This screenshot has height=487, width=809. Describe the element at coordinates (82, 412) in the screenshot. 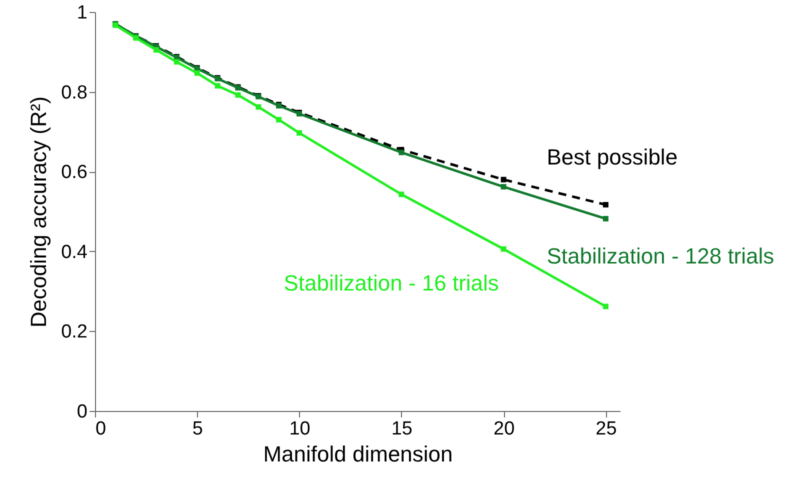

I see `y-tick-label: 0` at that location.